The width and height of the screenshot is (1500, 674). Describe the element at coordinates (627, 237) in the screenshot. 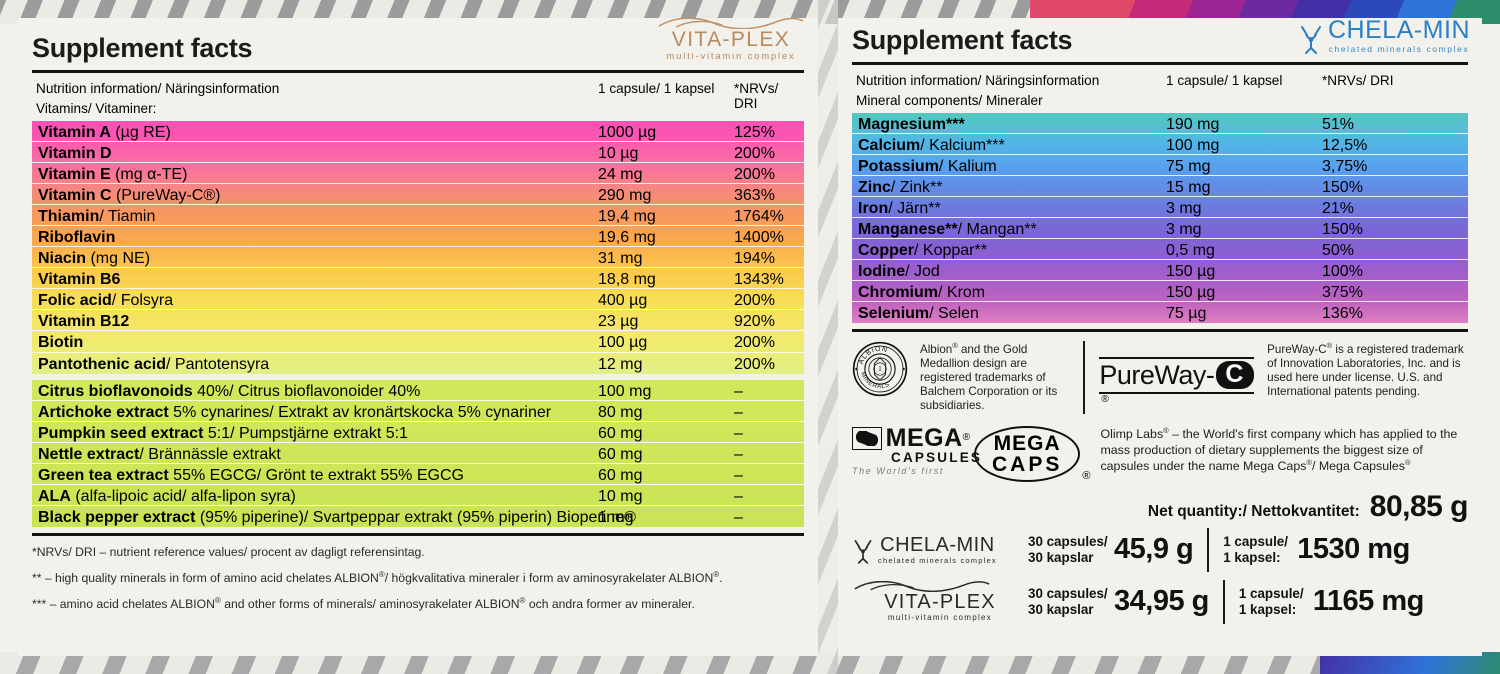

I see `row-amount: 19,6 mg` at that location.